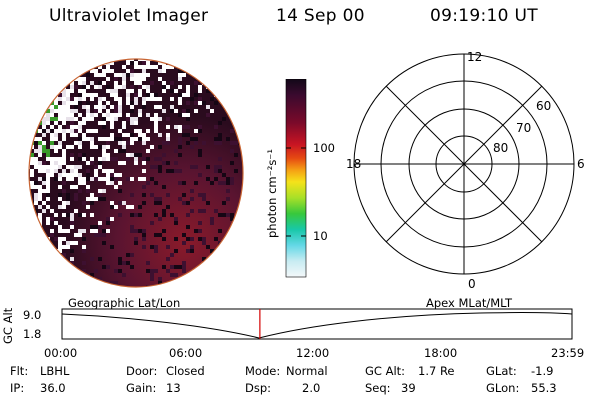 The image size is (600, 400). What do you see at coordinates (55, 371) in the screenshot?
I see `flt-value: LBHL` at bounding box center [55, 371].